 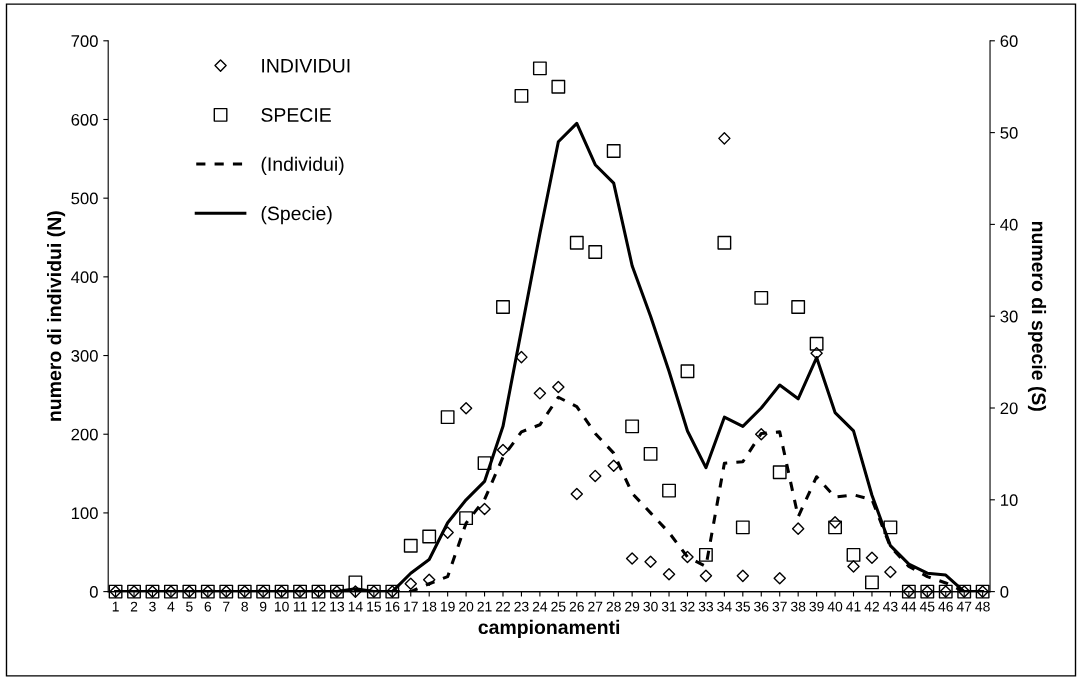 What do you see at coordinates (835, 606) in the screenshot?
I see `x-tick-label: 40` at bounding box center [835, 606].